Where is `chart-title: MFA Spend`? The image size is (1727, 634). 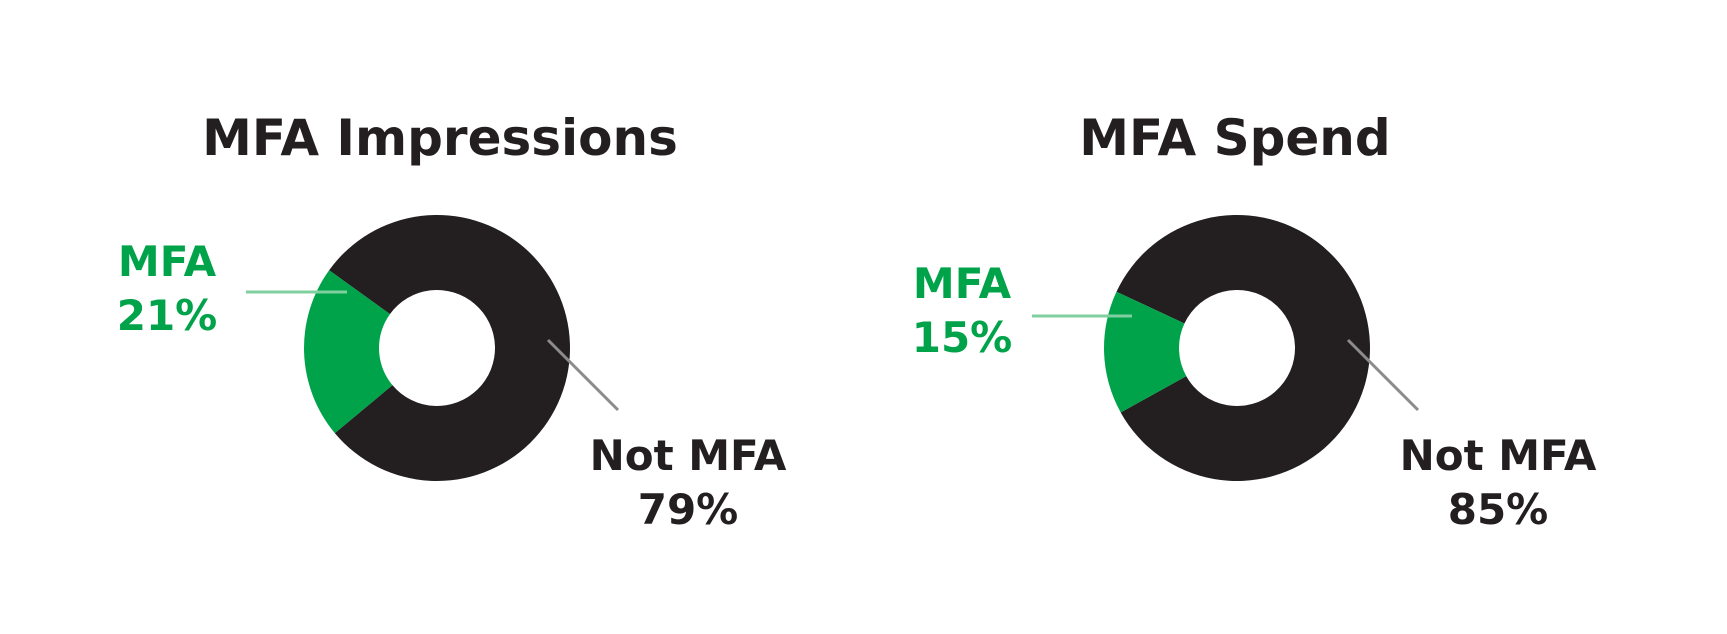 chart-title: MFA Spend is located at coordinates (1234, 138).